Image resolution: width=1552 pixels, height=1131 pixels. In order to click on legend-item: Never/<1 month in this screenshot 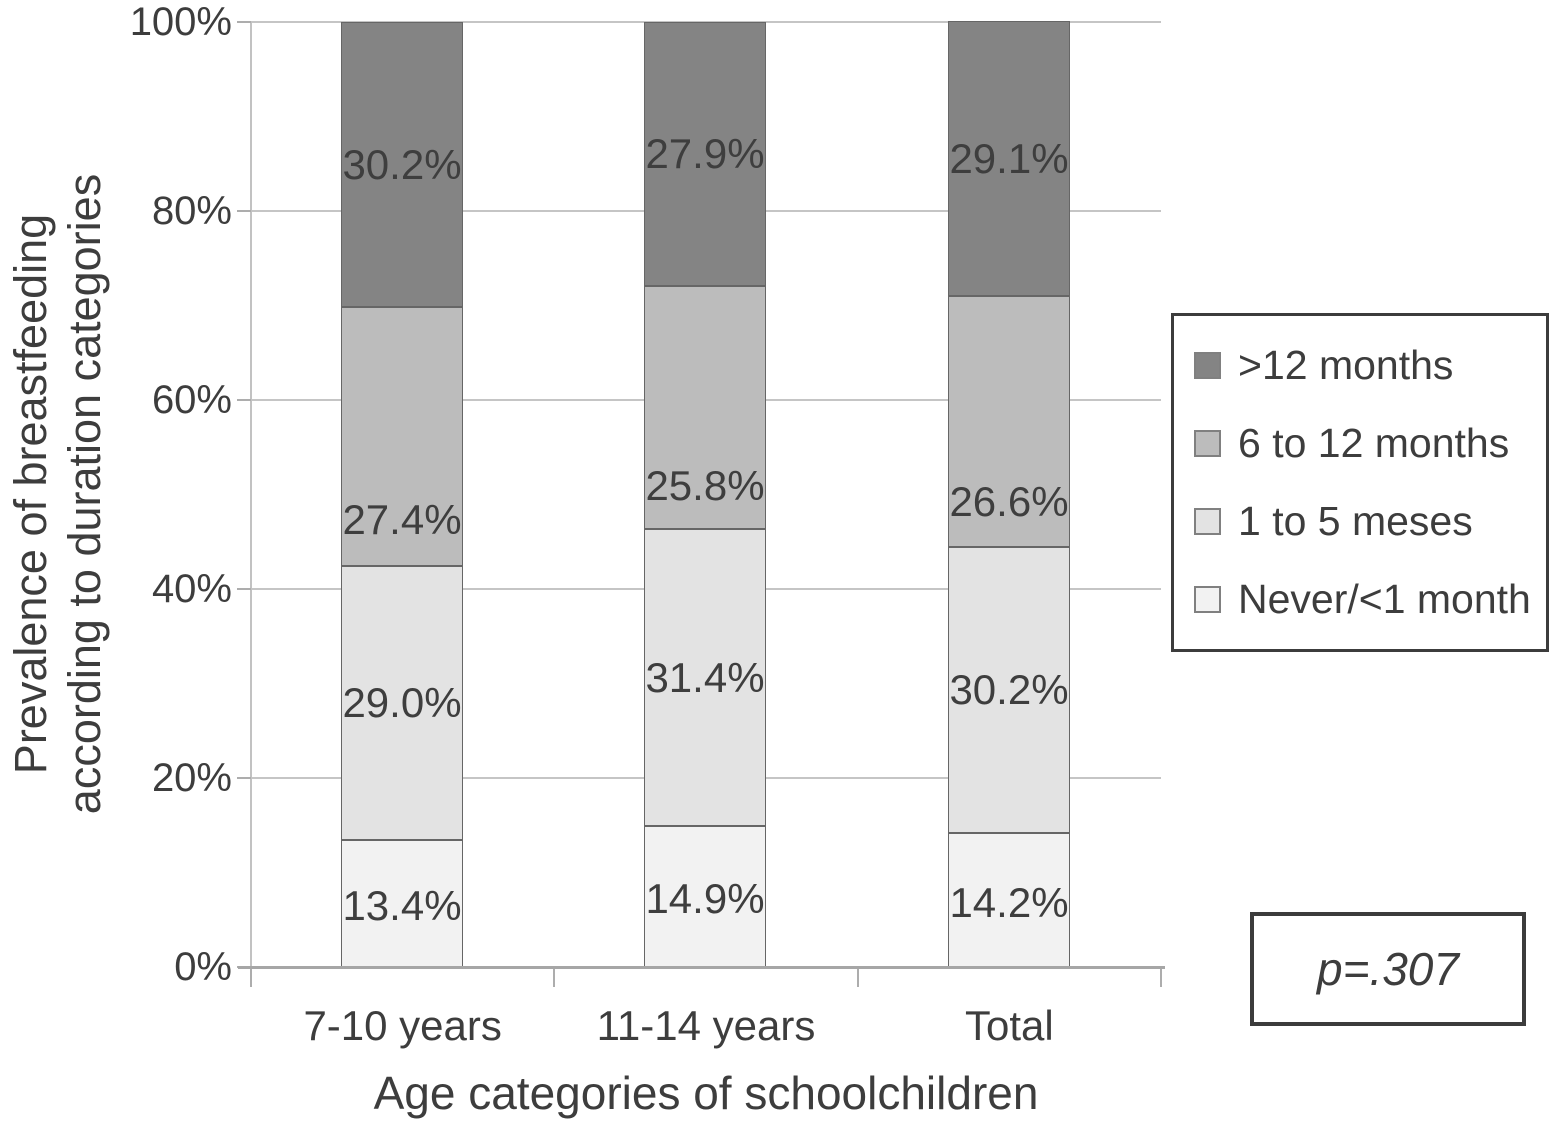, I will do `click(1367, 599)`.